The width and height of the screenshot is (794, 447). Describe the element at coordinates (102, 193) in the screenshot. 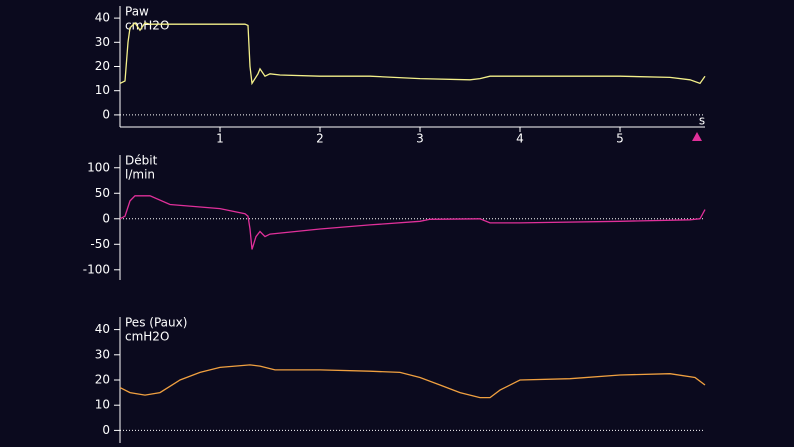

I see `y-tick-label: 50` at that location.